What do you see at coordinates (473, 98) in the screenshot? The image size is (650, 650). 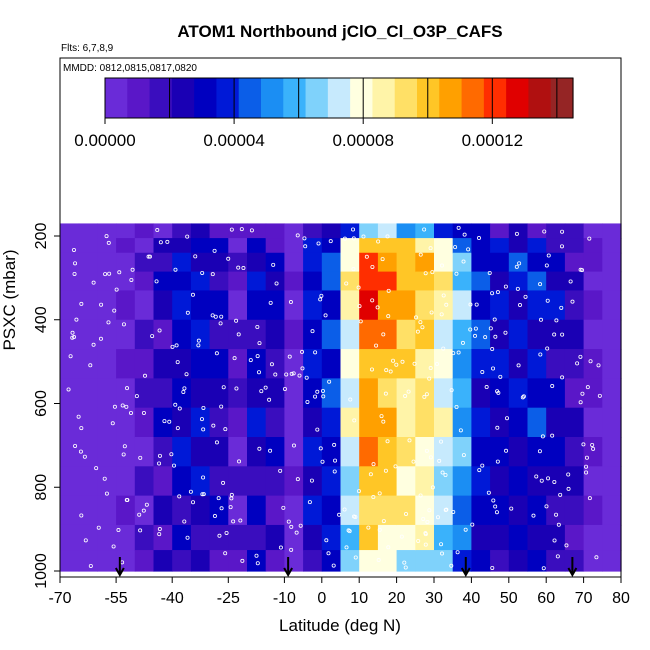 I see `colorbar-cell` at bounding box center [473, 98].